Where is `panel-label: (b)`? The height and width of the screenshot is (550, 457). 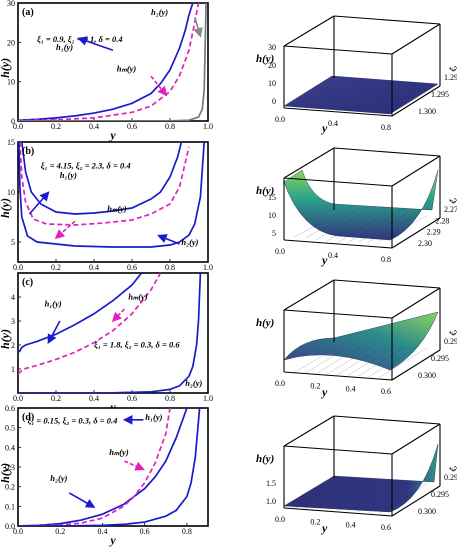
panel-label: (b) is located at coordinates (28, 151).